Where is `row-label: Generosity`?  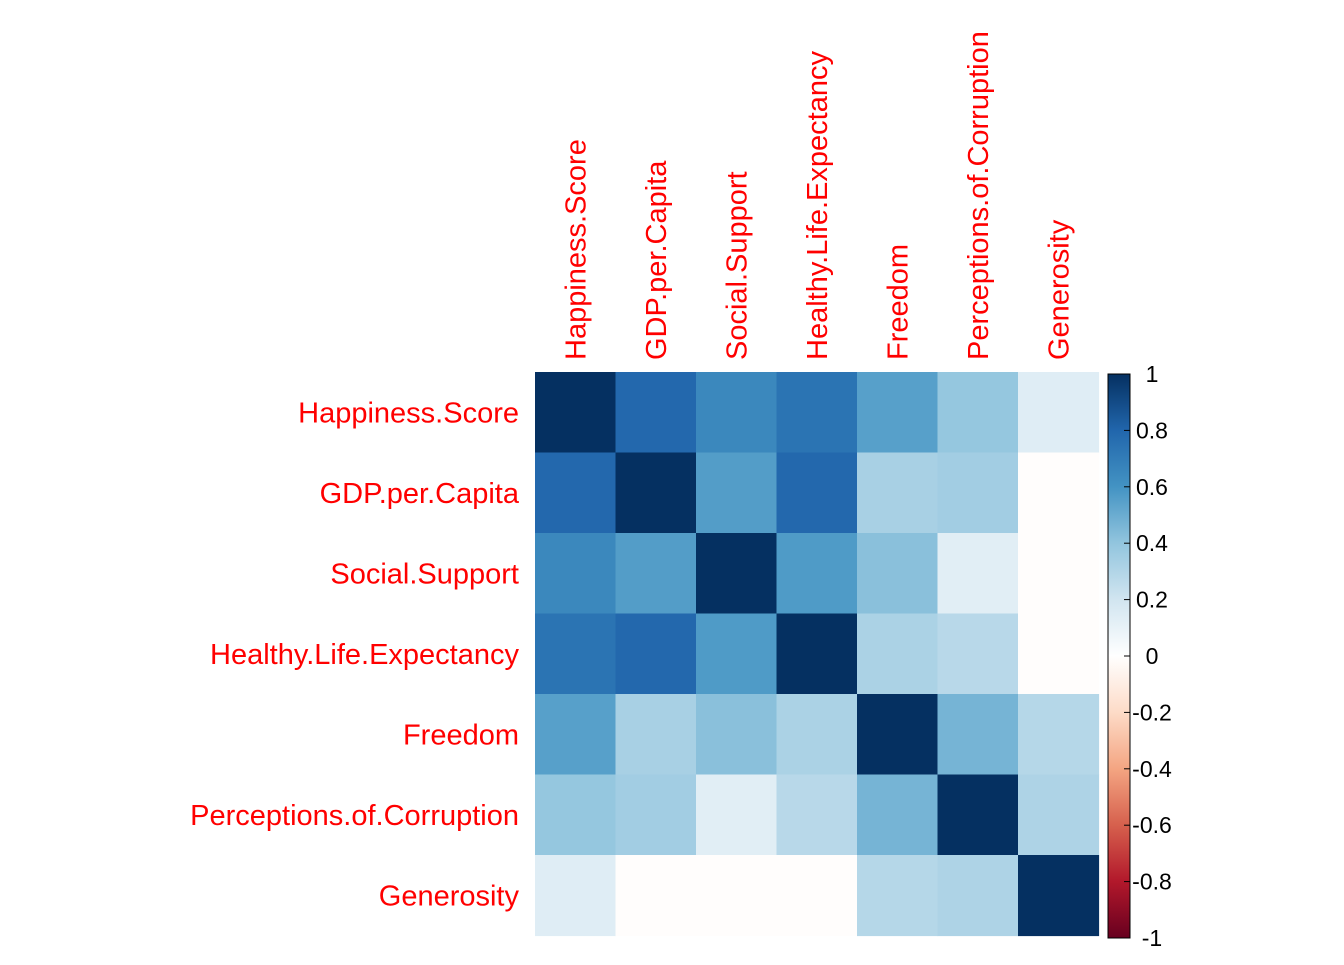
row-label: Generosity is located at coordinates (449, 896).